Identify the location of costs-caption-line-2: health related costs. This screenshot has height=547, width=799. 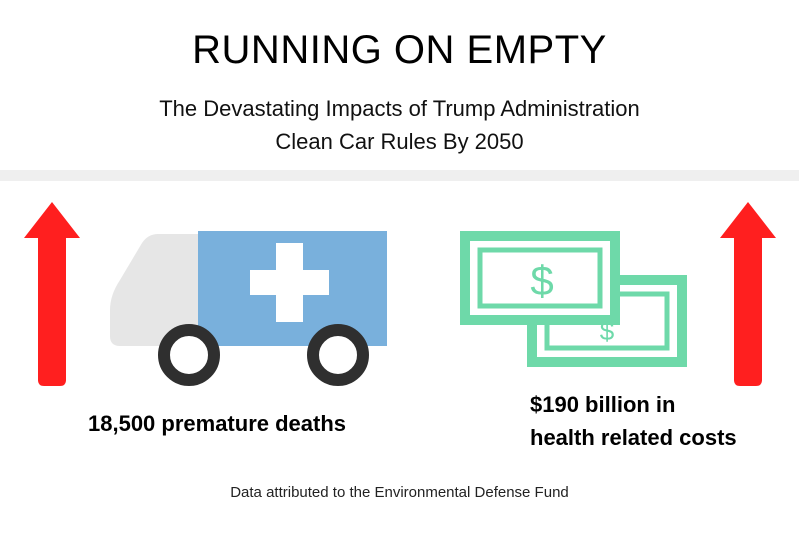
(633, 437).